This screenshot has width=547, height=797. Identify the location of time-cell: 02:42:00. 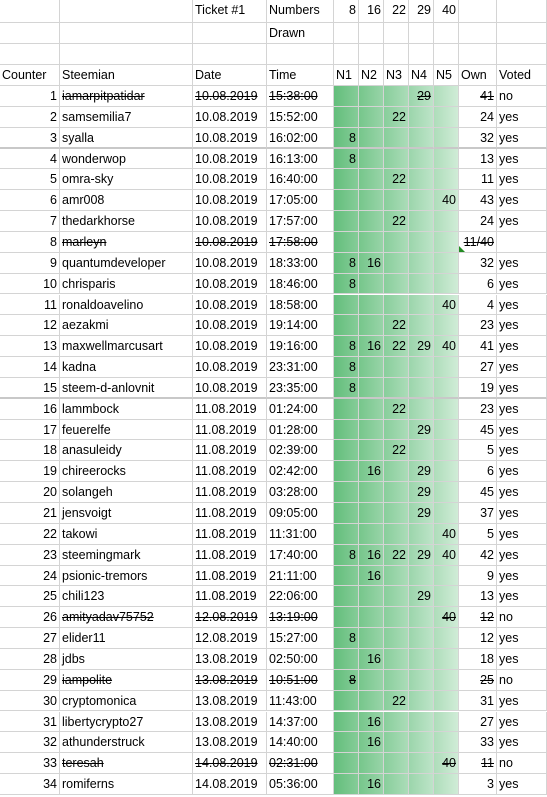
(300, 472).